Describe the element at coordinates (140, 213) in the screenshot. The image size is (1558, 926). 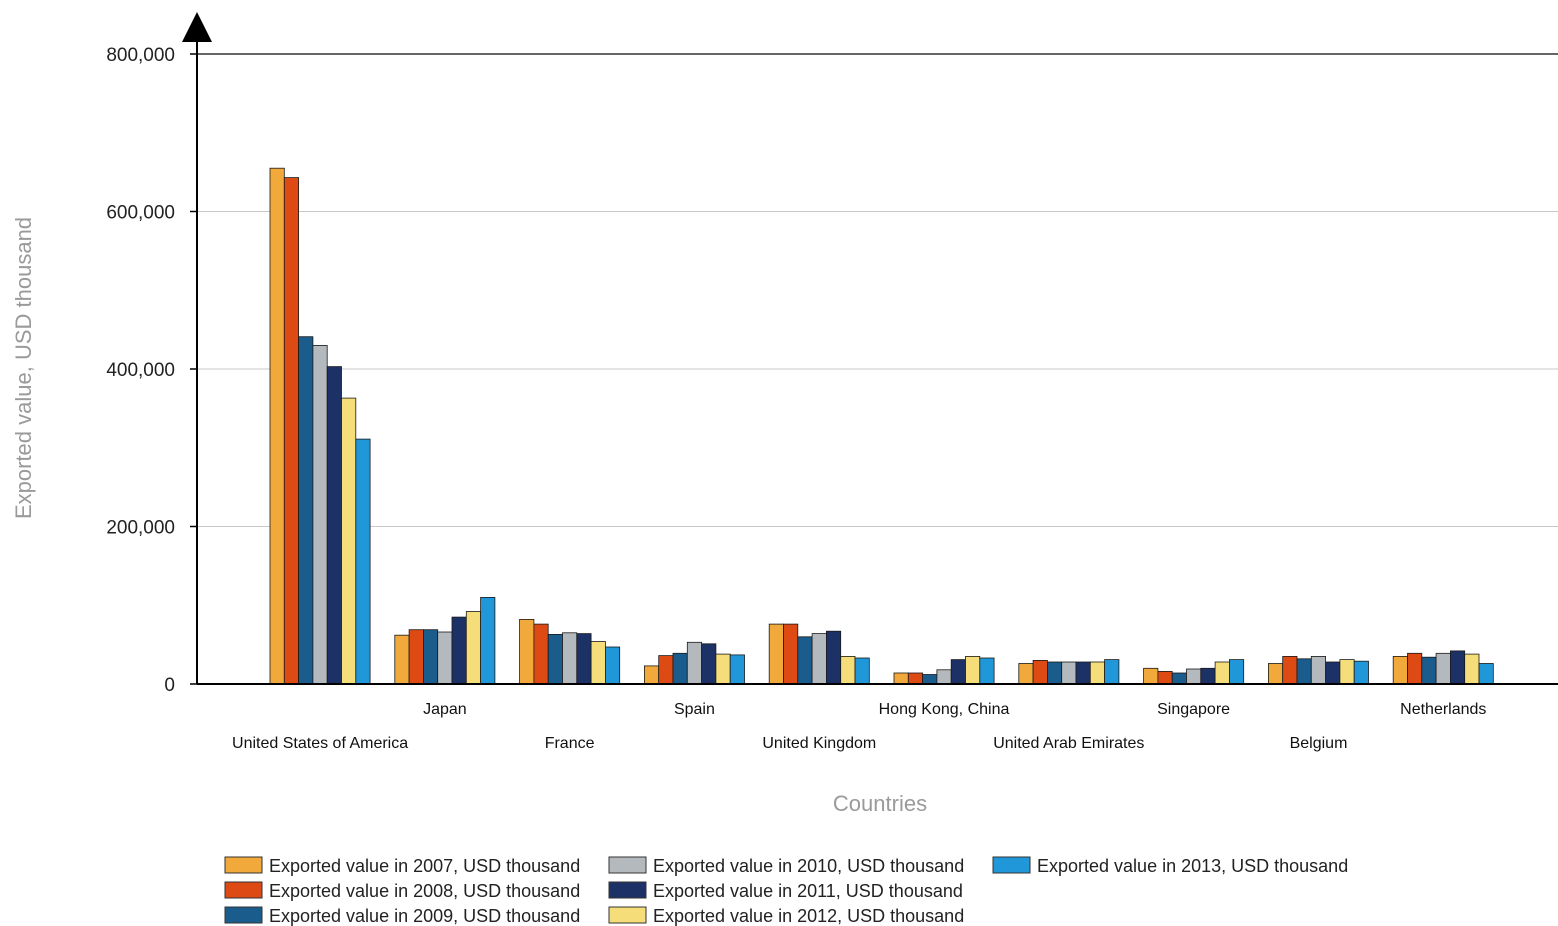
I see `y-tick-label: 600,000` at that location.